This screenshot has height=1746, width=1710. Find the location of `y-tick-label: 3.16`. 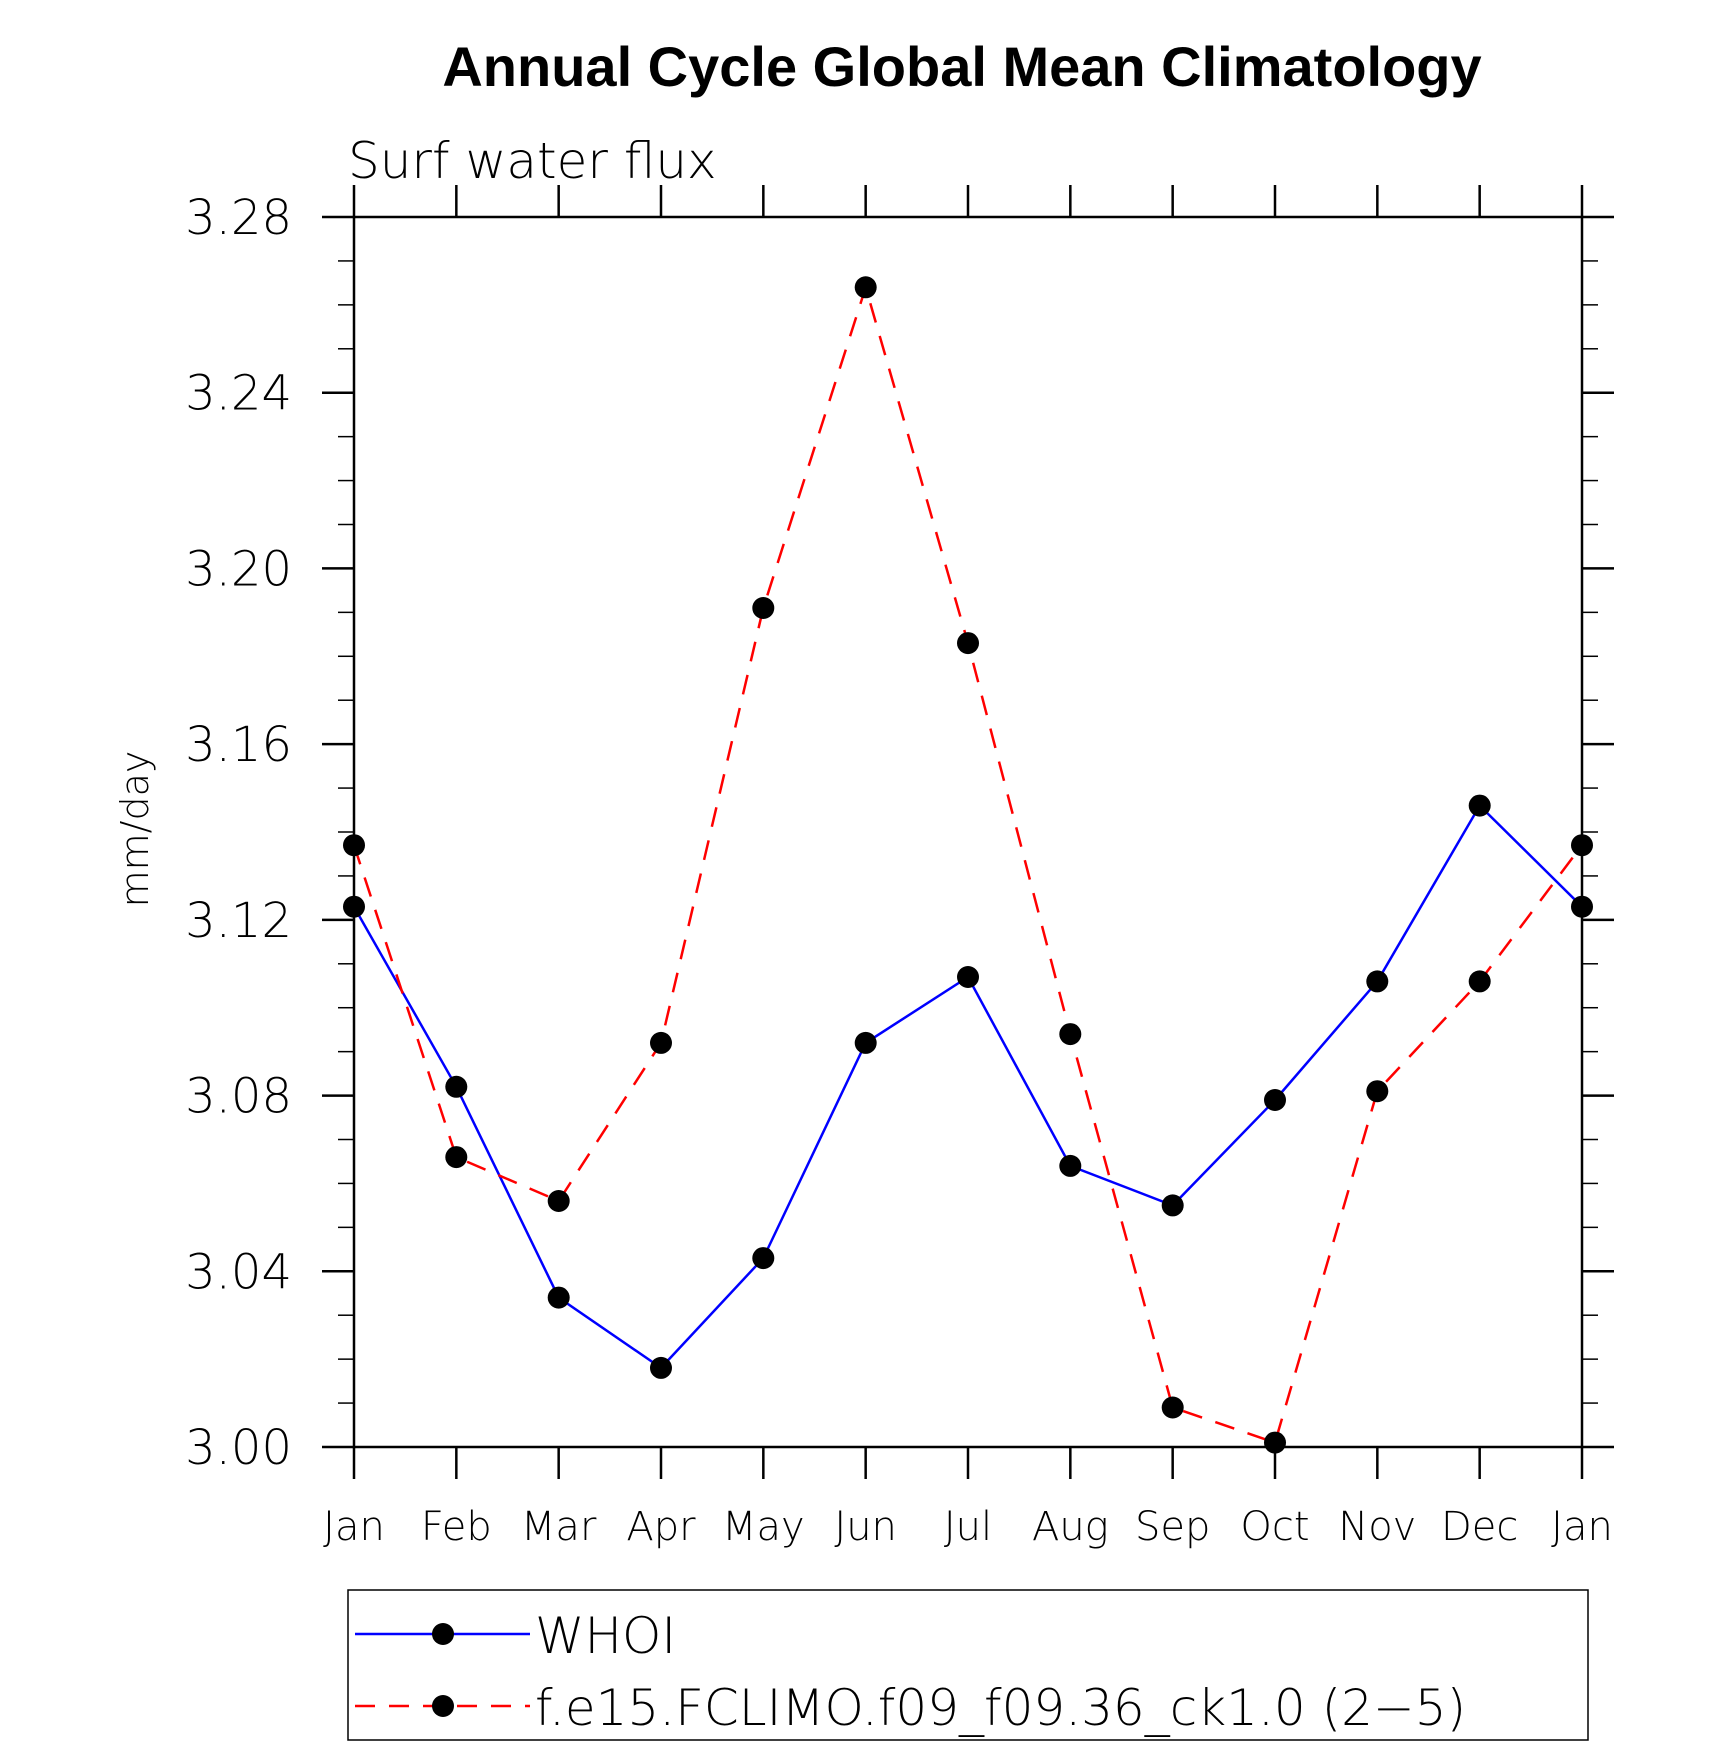

y-tick-label: 3.16 is located at coordinates (238, 745).